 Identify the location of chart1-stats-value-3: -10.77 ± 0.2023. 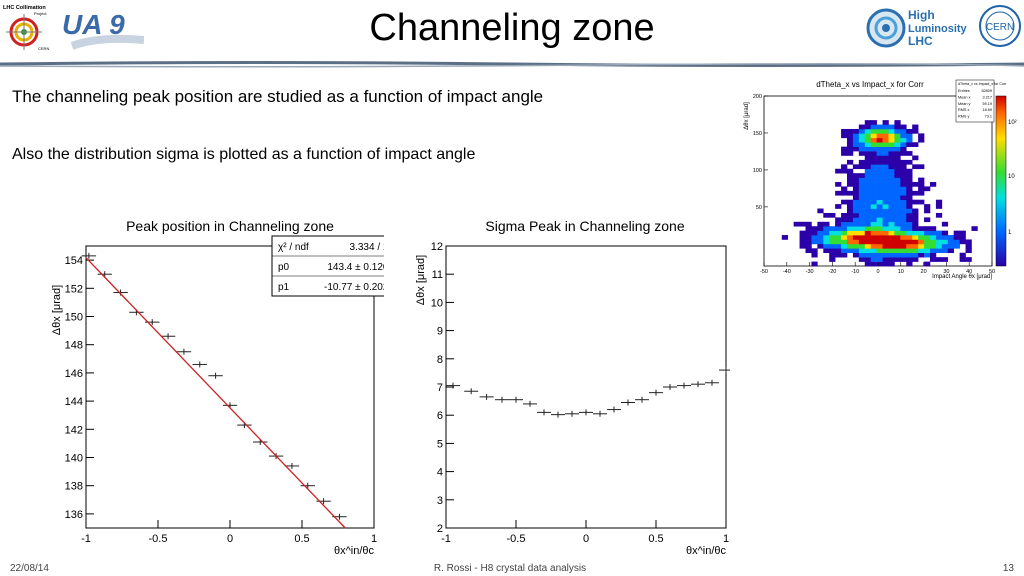
(354, 287).